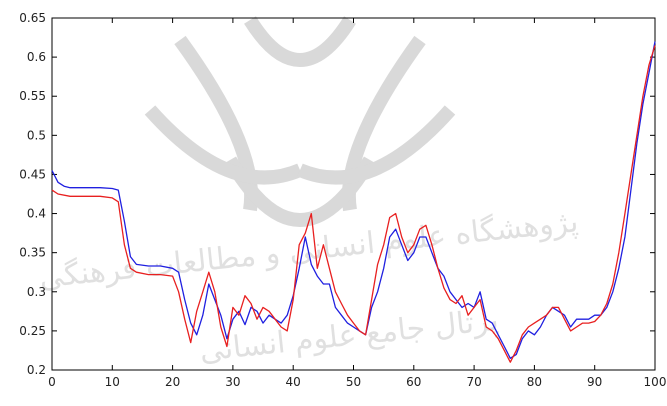  What do you see at coordinates (353, 382) in the screenshot?
I see `x-tick-label: 50` at bounding box center [353, 382].